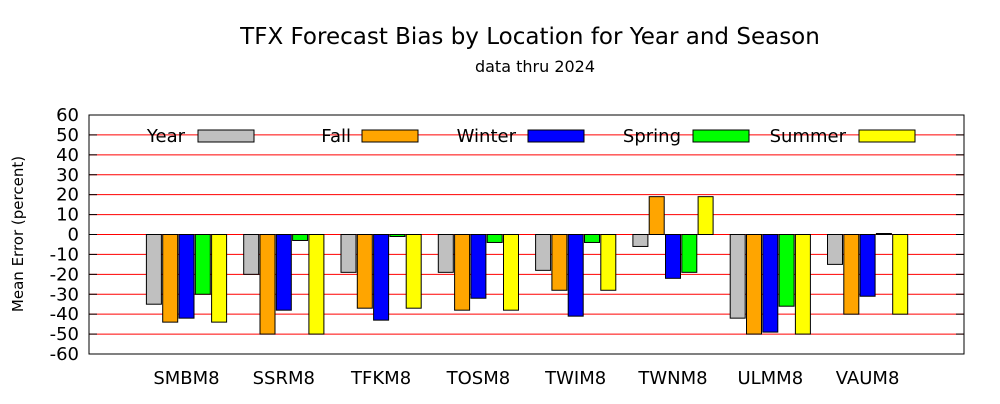  Describe the element at coordinates (284, 378) in the screenshot. I see `x-tick-label: SSRM8` at that location.